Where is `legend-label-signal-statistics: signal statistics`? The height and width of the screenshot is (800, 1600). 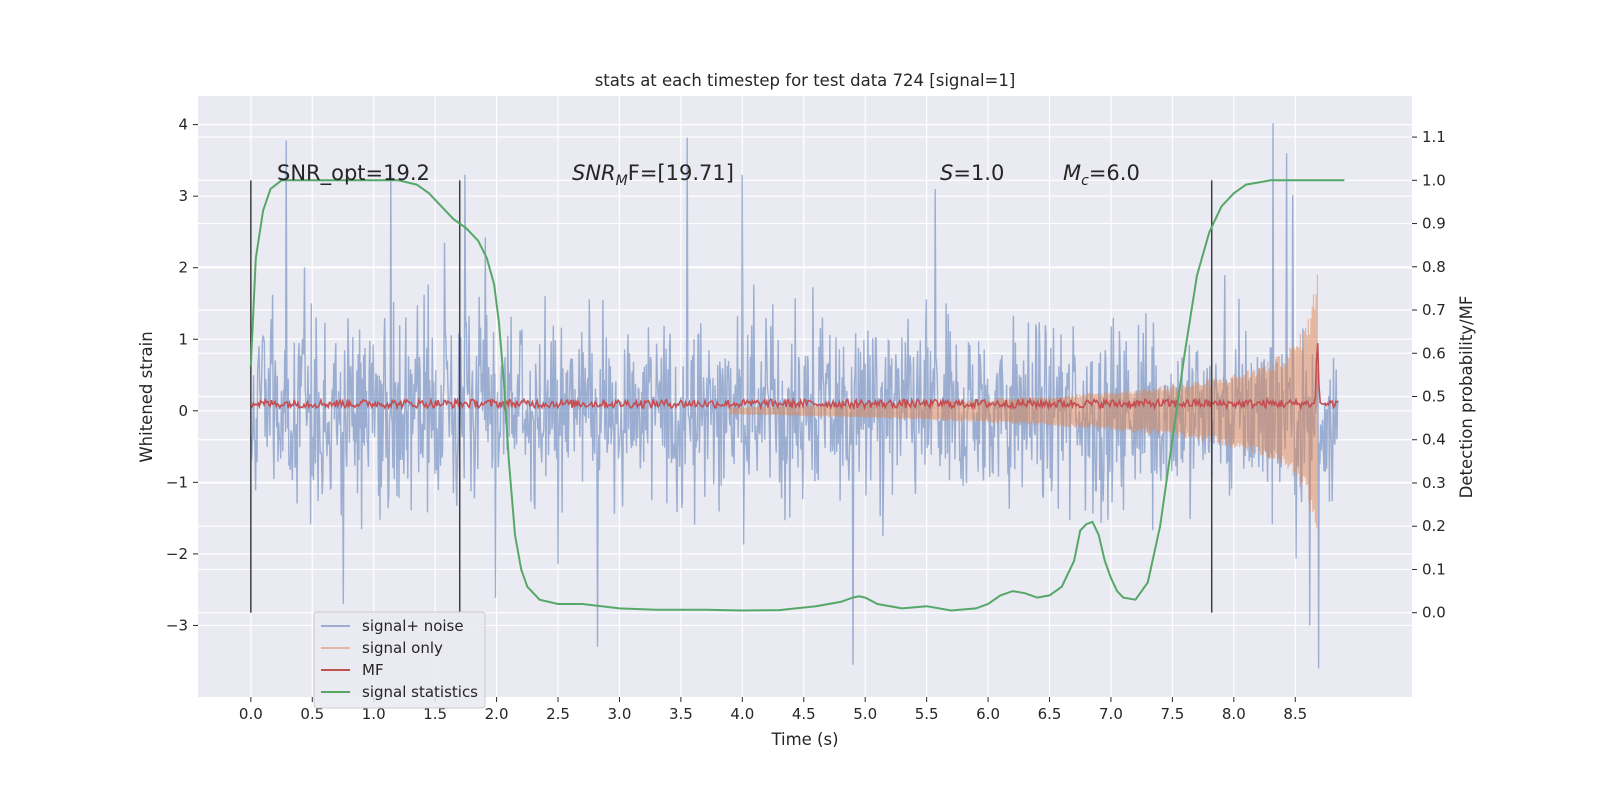 legend-label-signal-statistics: signal statistics is located at coordinates (420, 692).